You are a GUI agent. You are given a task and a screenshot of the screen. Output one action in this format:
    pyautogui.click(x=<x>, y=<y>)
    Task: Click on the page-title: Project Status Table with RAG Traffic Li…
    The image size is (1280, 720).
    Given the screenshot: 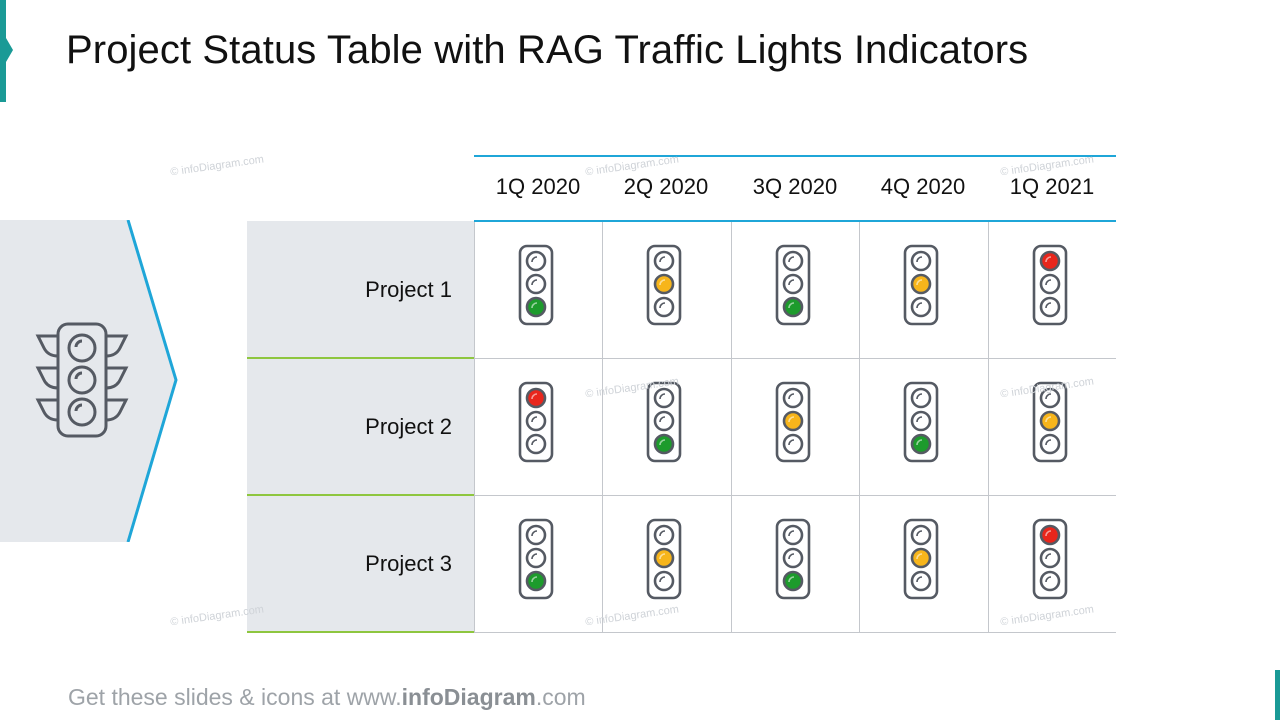 What is the action you would take?
    pyautogui.click(x=547, y=50)
    